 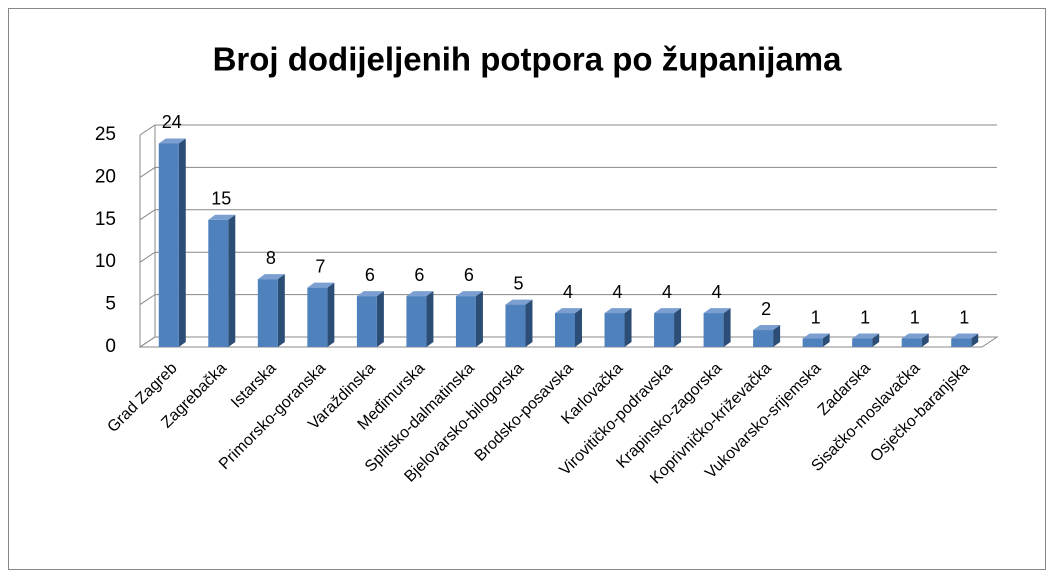 What do you see at coordinates (518, 283) in the screenshot?
I see `value-label: 5` at bounding box center [518, 283].